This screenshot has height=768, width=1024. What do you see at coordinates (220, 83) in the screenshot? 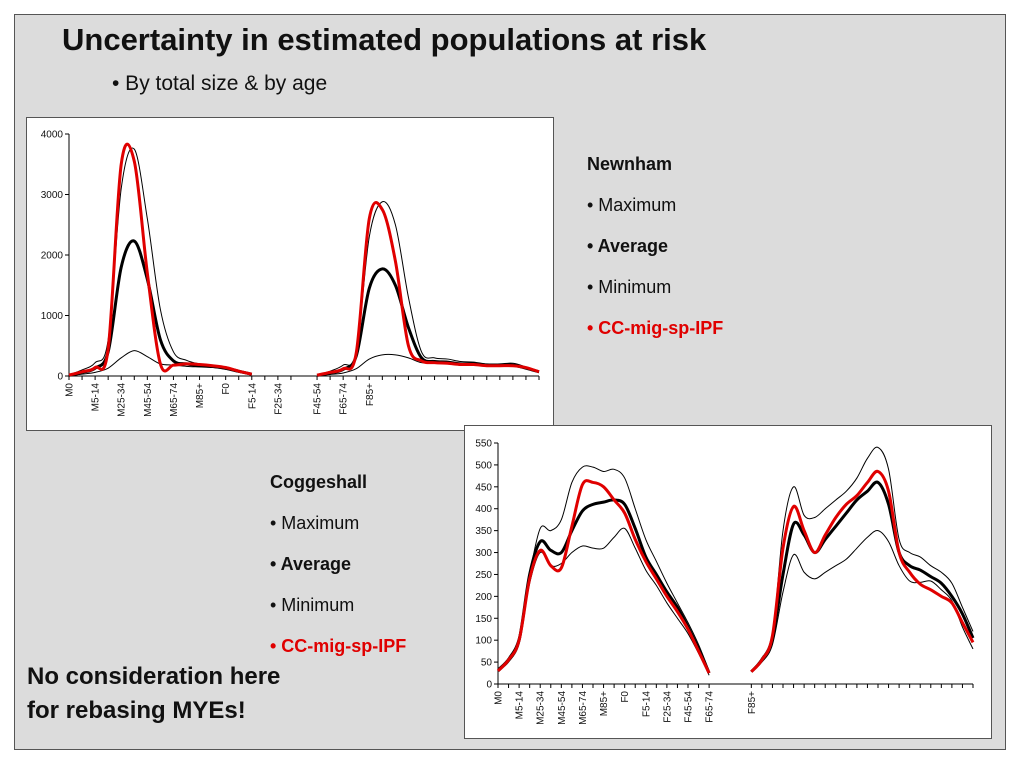
I see `slide-subtitle: • By total size & by age` at bounding box center [220, 83].